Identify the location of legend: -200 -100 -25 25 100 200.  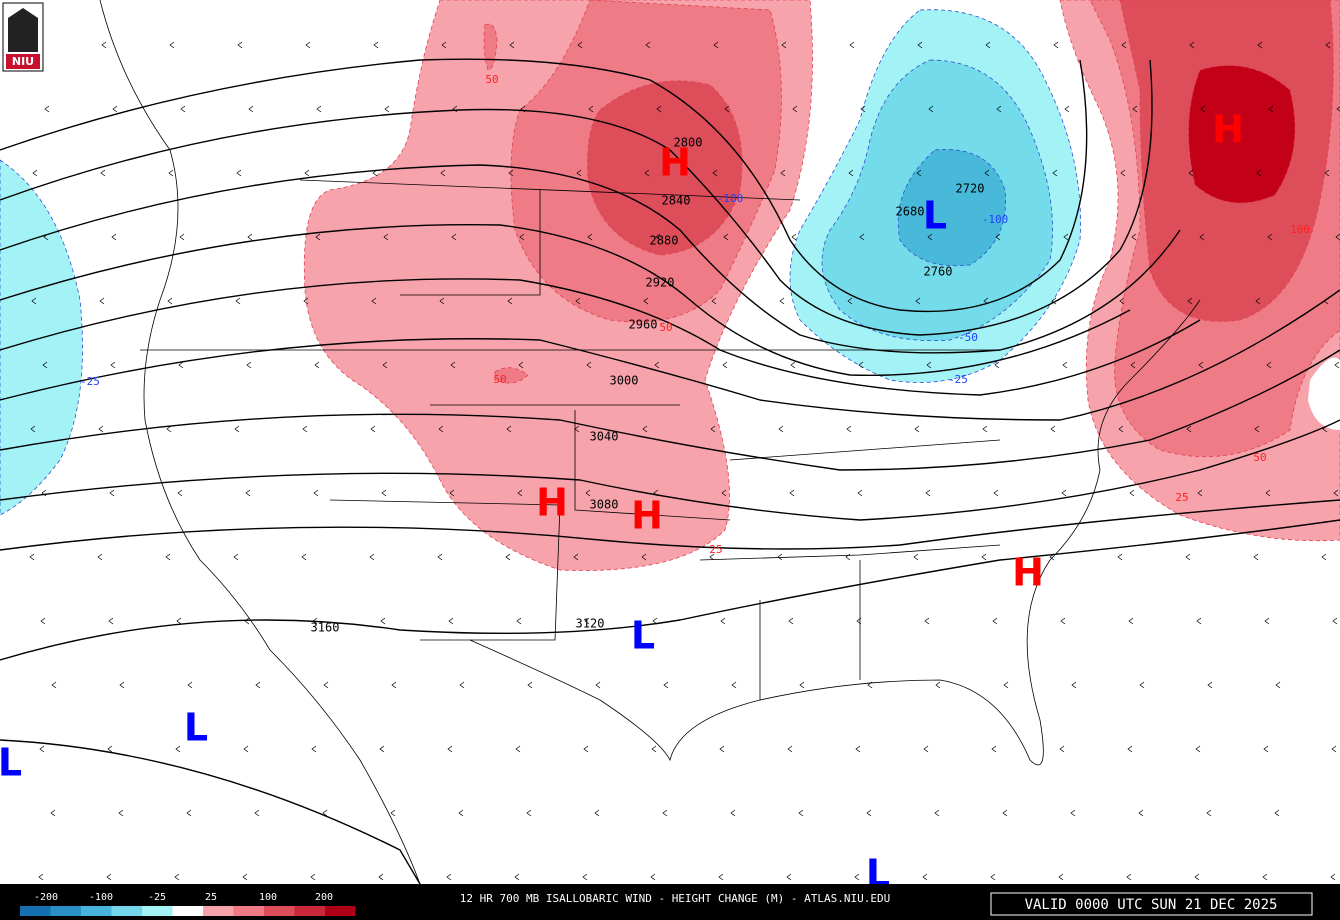
(188, 904).